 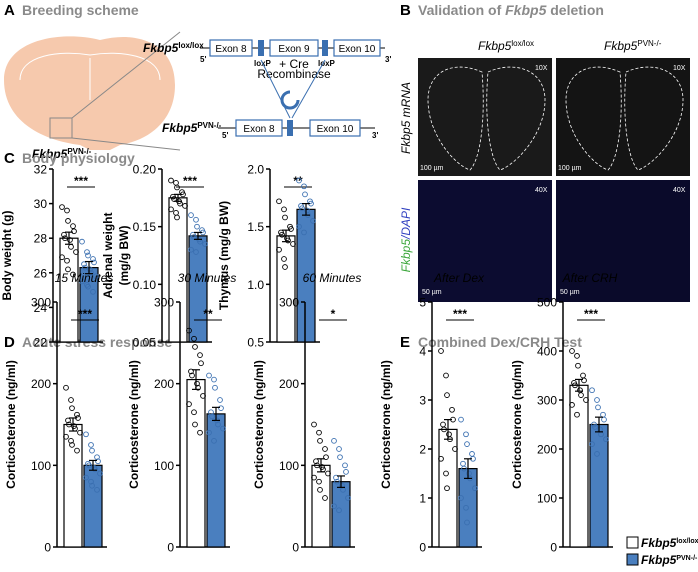 I want to click on y-tick-label: 4, so click(x=422, y=352).